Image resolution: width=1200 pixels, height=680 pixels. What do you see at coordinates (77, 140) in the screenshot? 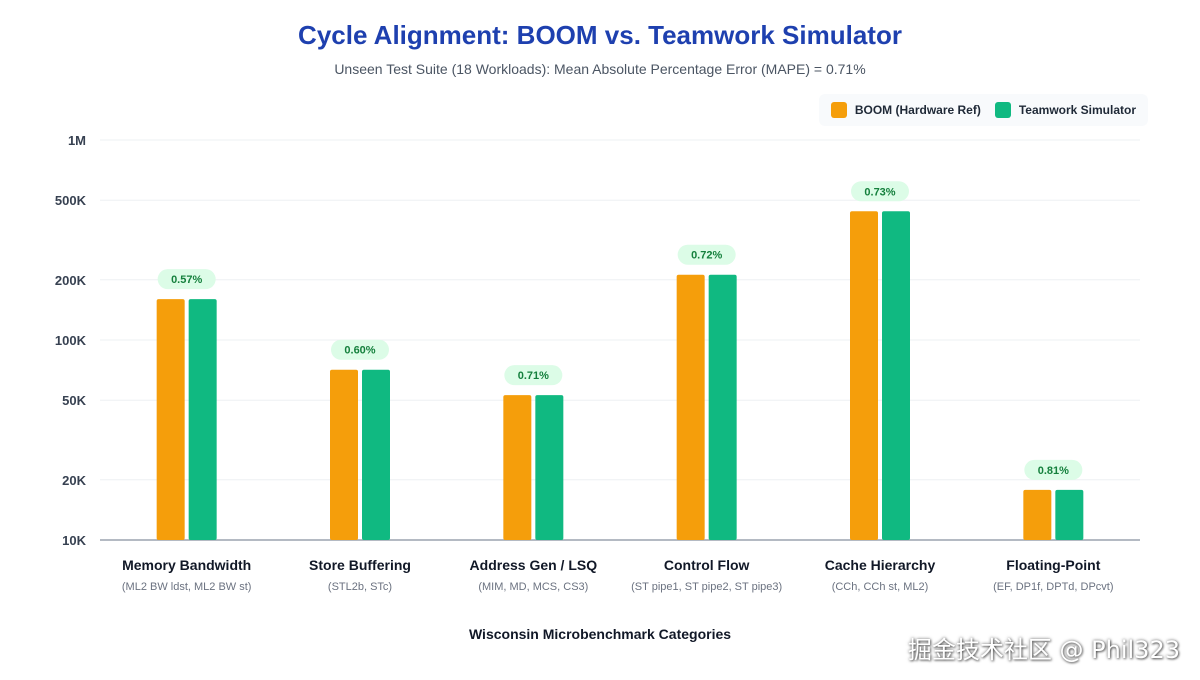
I see `y-tick-label: 1M` at bounding box center [77, 140].